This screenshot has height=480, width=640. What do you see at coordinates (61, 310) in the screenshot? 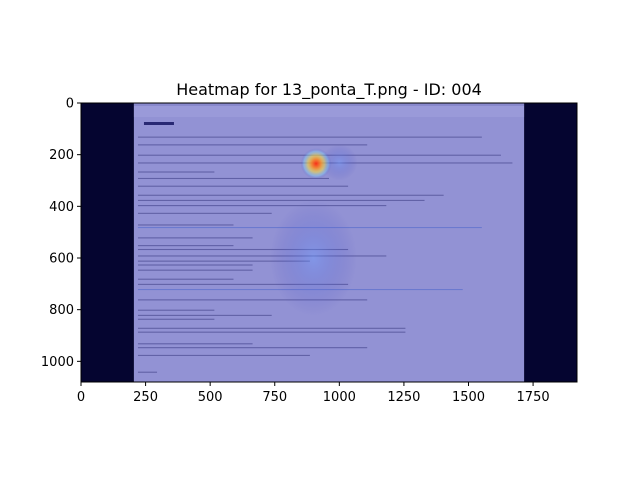
I see `y-tick-label: 800` at bounding box center [61, 310].